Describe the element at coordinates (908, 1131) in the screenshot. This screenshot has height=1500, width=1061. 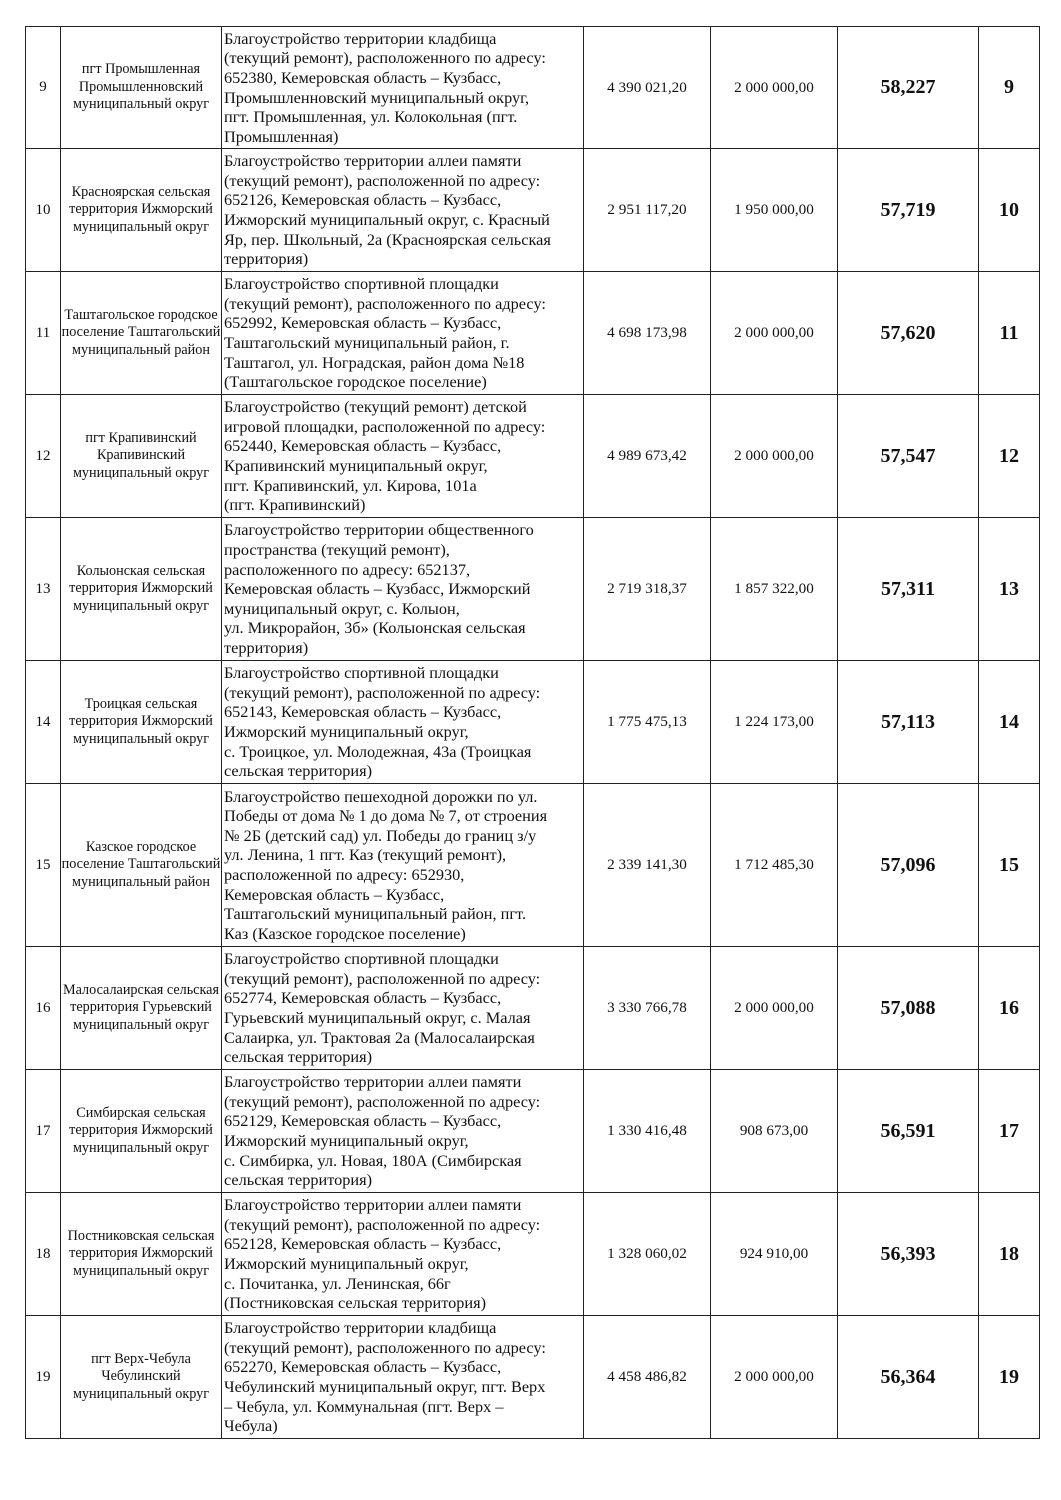
I see `score-cell: 56,591` at that location.